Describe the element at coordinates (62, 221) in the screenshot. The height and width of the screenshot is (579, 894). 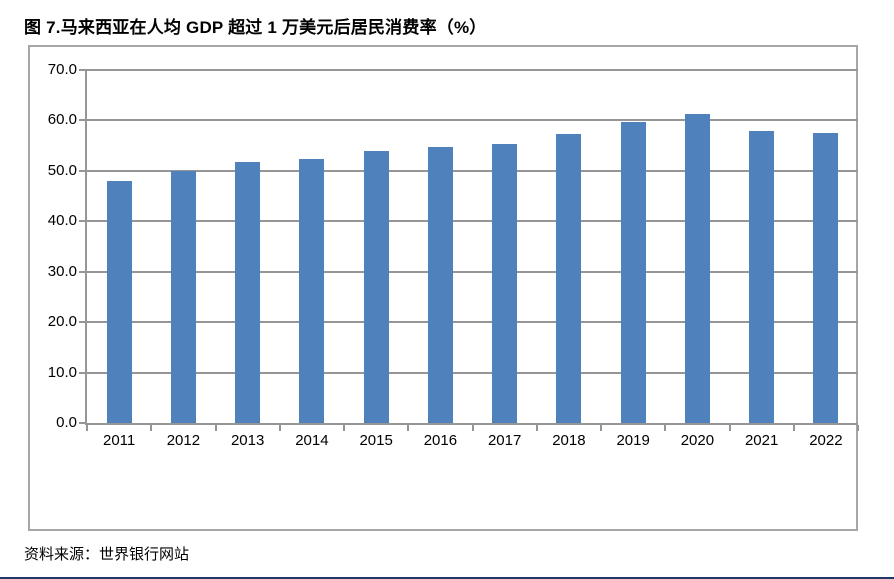
I see `y-axis-label: 40.0` at that location.